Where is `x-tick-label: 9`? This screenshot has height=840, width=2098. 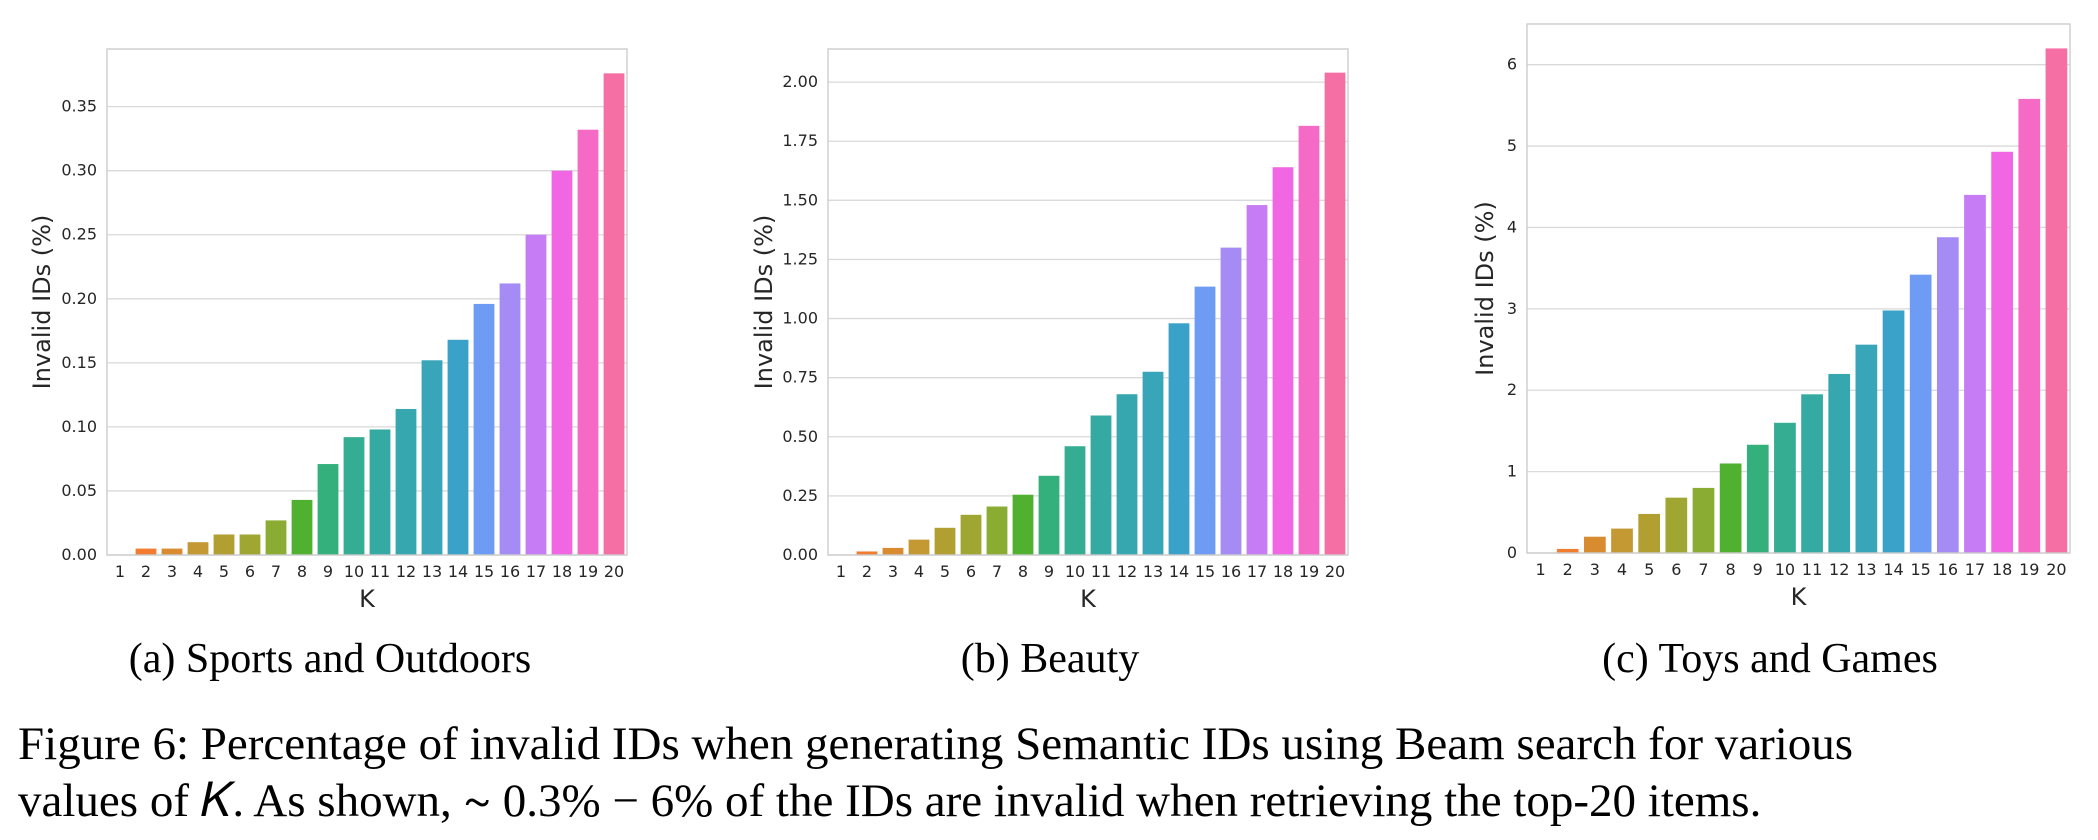
x-tick-label: 9 is located at coordinates (1049, 571).